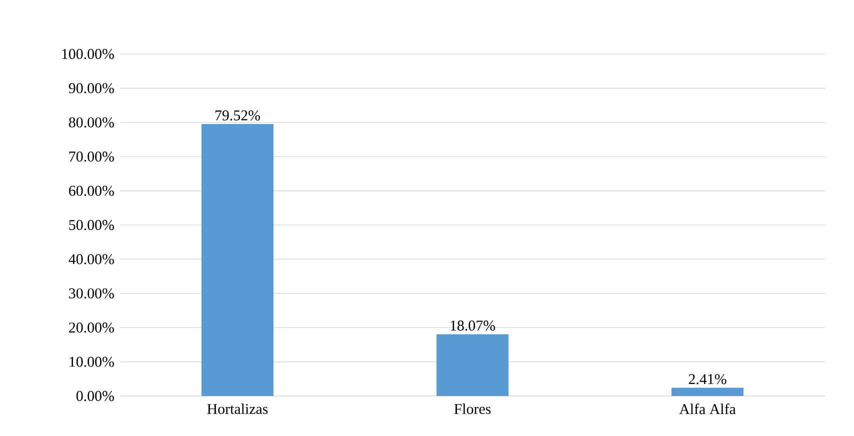 This screenshot has height=436, width=854. I want to click on data-label: 79.52%, so click(237, 115).